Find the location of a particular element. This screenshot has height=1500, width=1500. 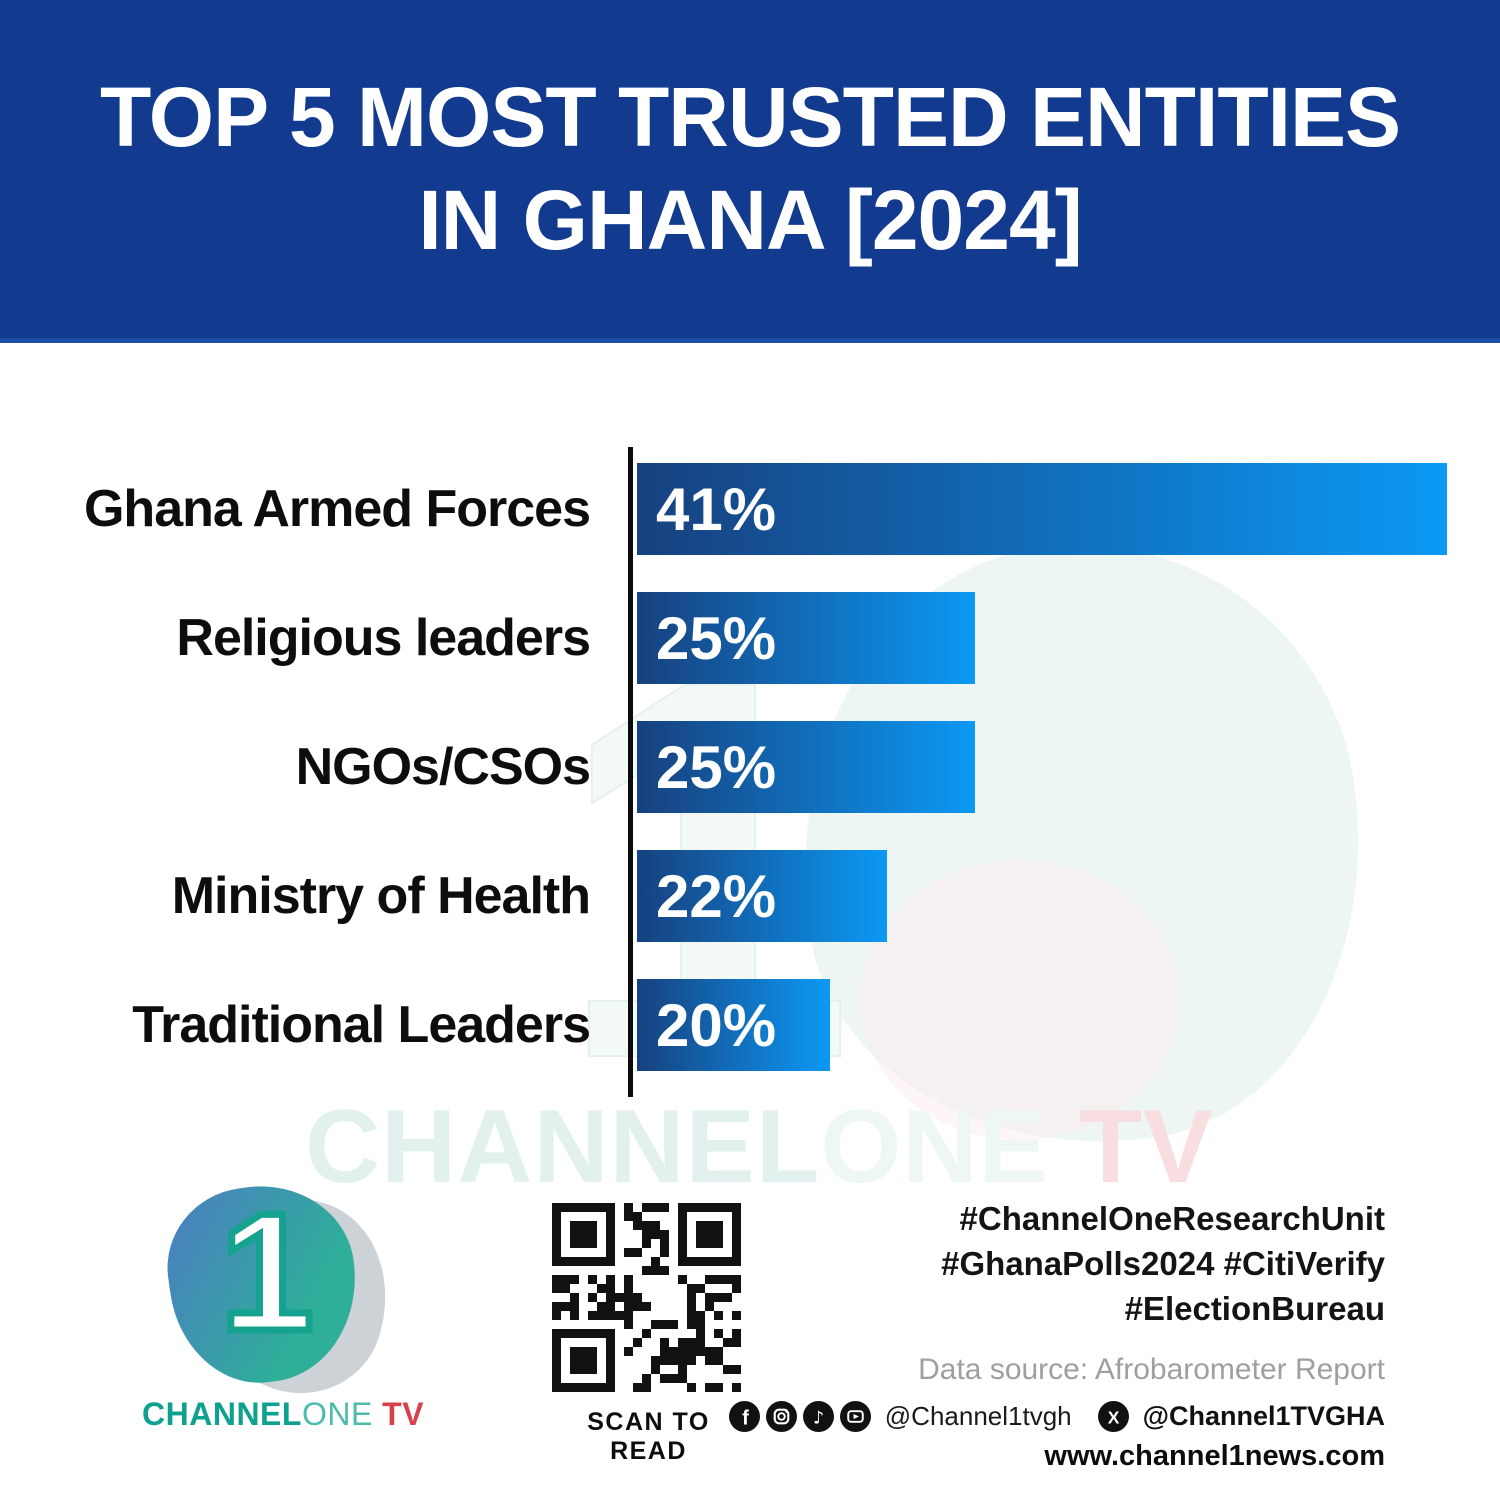

qr-finder-top-right is located at coordinates (709, 1234).